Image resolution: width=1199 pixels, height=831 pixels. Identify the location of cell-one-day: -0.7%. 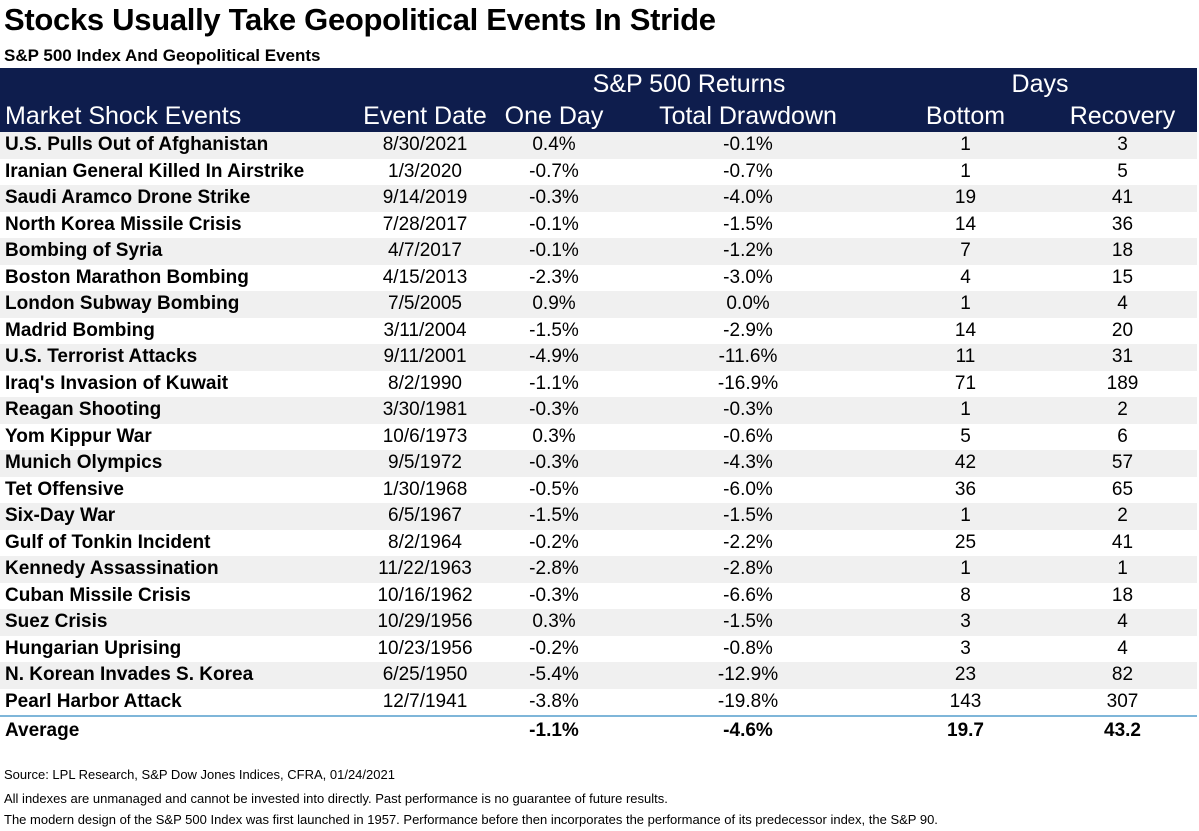
(554, 171).